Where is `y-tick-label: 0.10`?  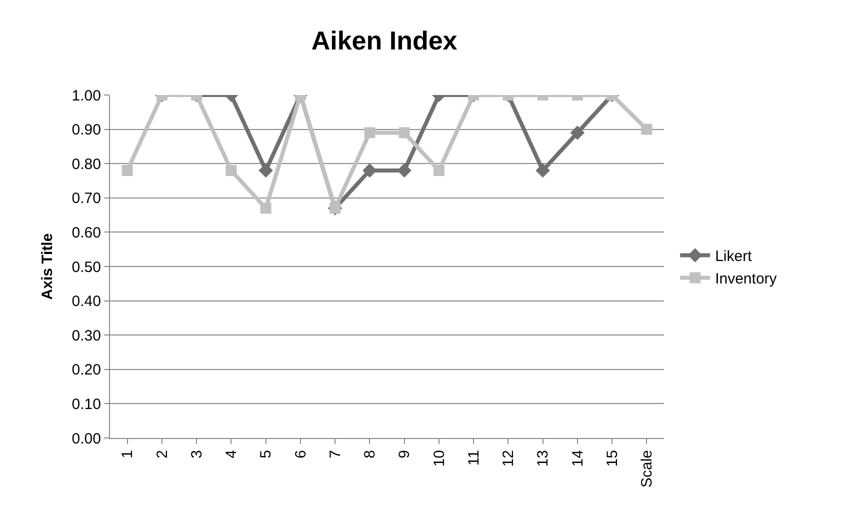 y-tick-label: 0.10 is located at coordinates (86, 404).